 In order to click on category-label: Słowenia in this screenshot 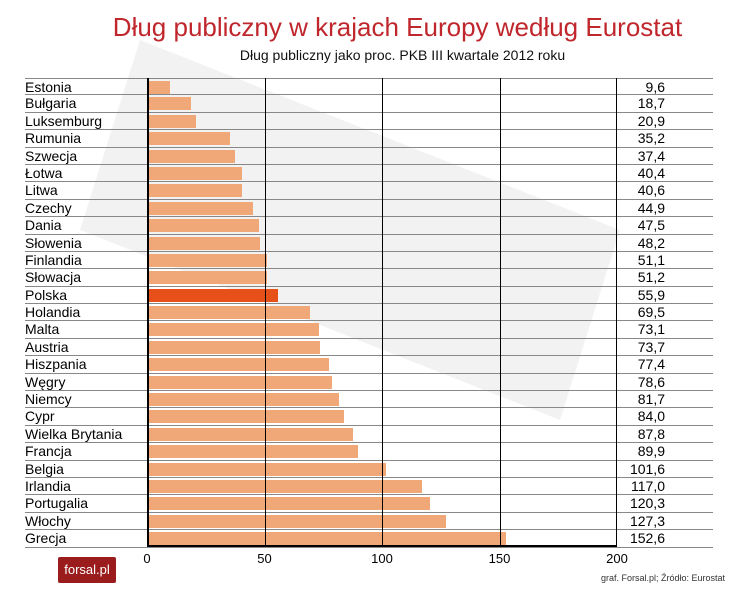, I will do `click(53, 242)`.